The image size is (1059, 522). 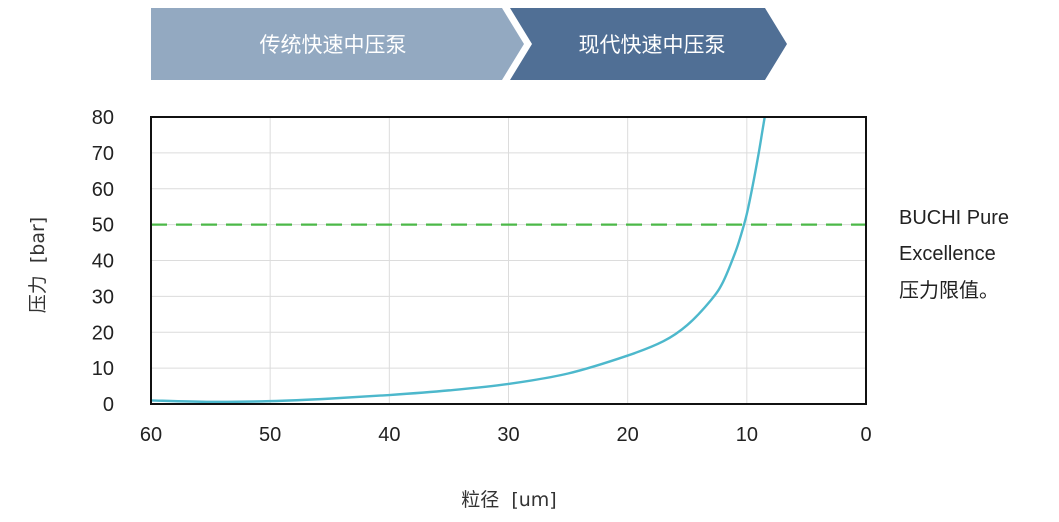 I want to click on y-ticks: 0 10 20 30 40 50 60 70 80, so click(x=103, y=261).